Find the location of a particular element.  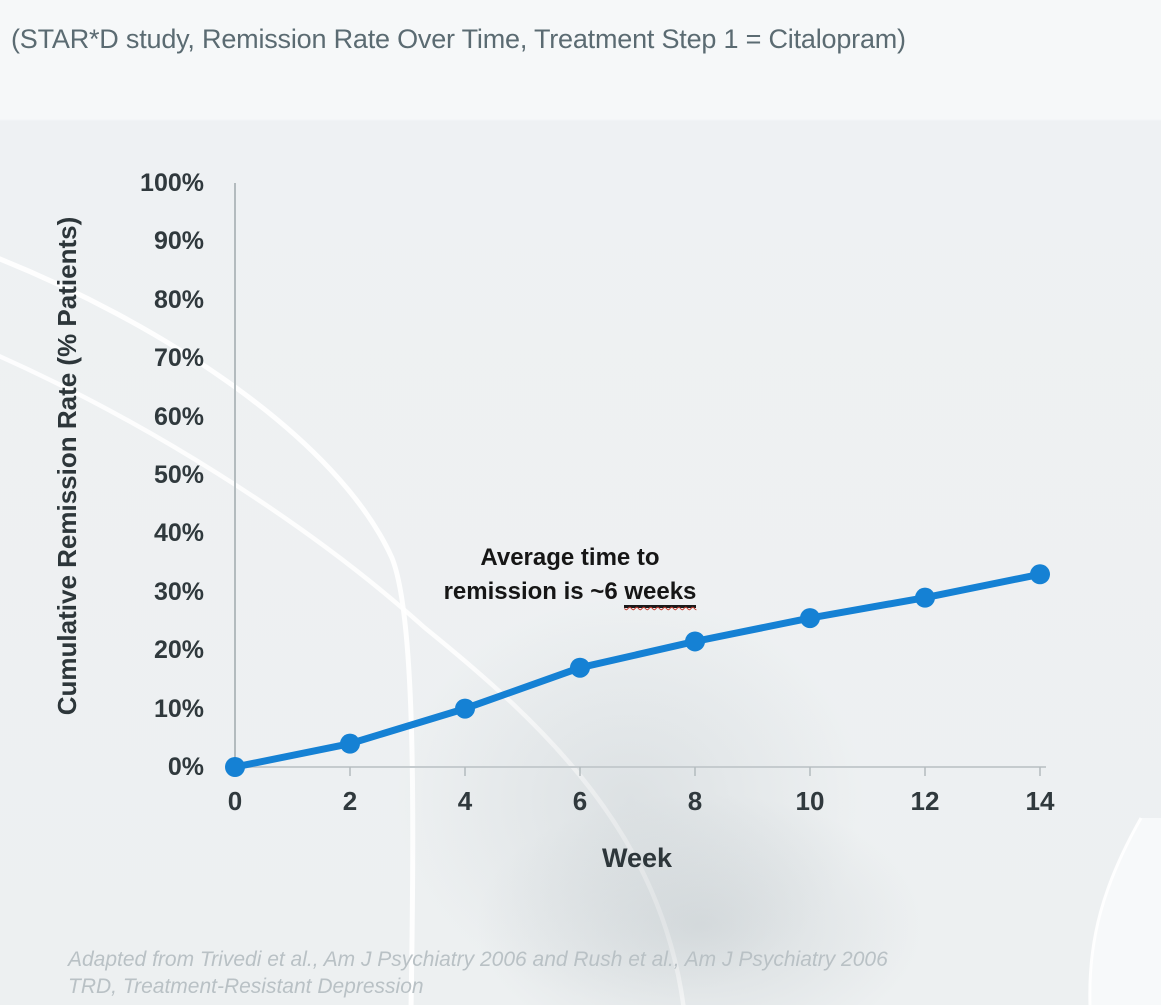

x-tick-label: 0 is located at coordinates (235, 801).